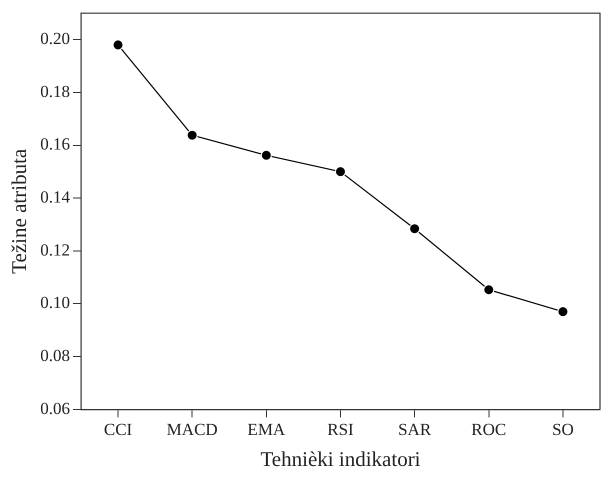  I want to click on y-tick-label: 0.12, so click(55, 250).